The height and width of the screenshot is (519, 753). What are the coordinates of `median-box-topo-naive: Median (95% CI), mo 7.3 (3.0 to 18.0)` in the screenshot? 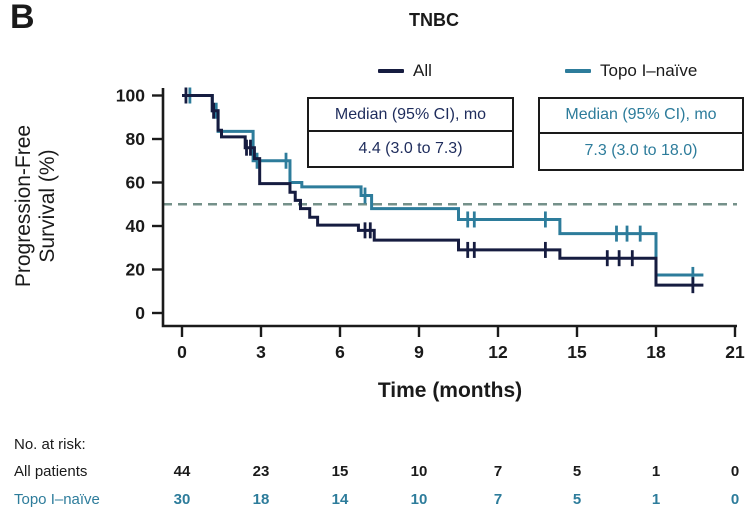 It's located at (641, 134).